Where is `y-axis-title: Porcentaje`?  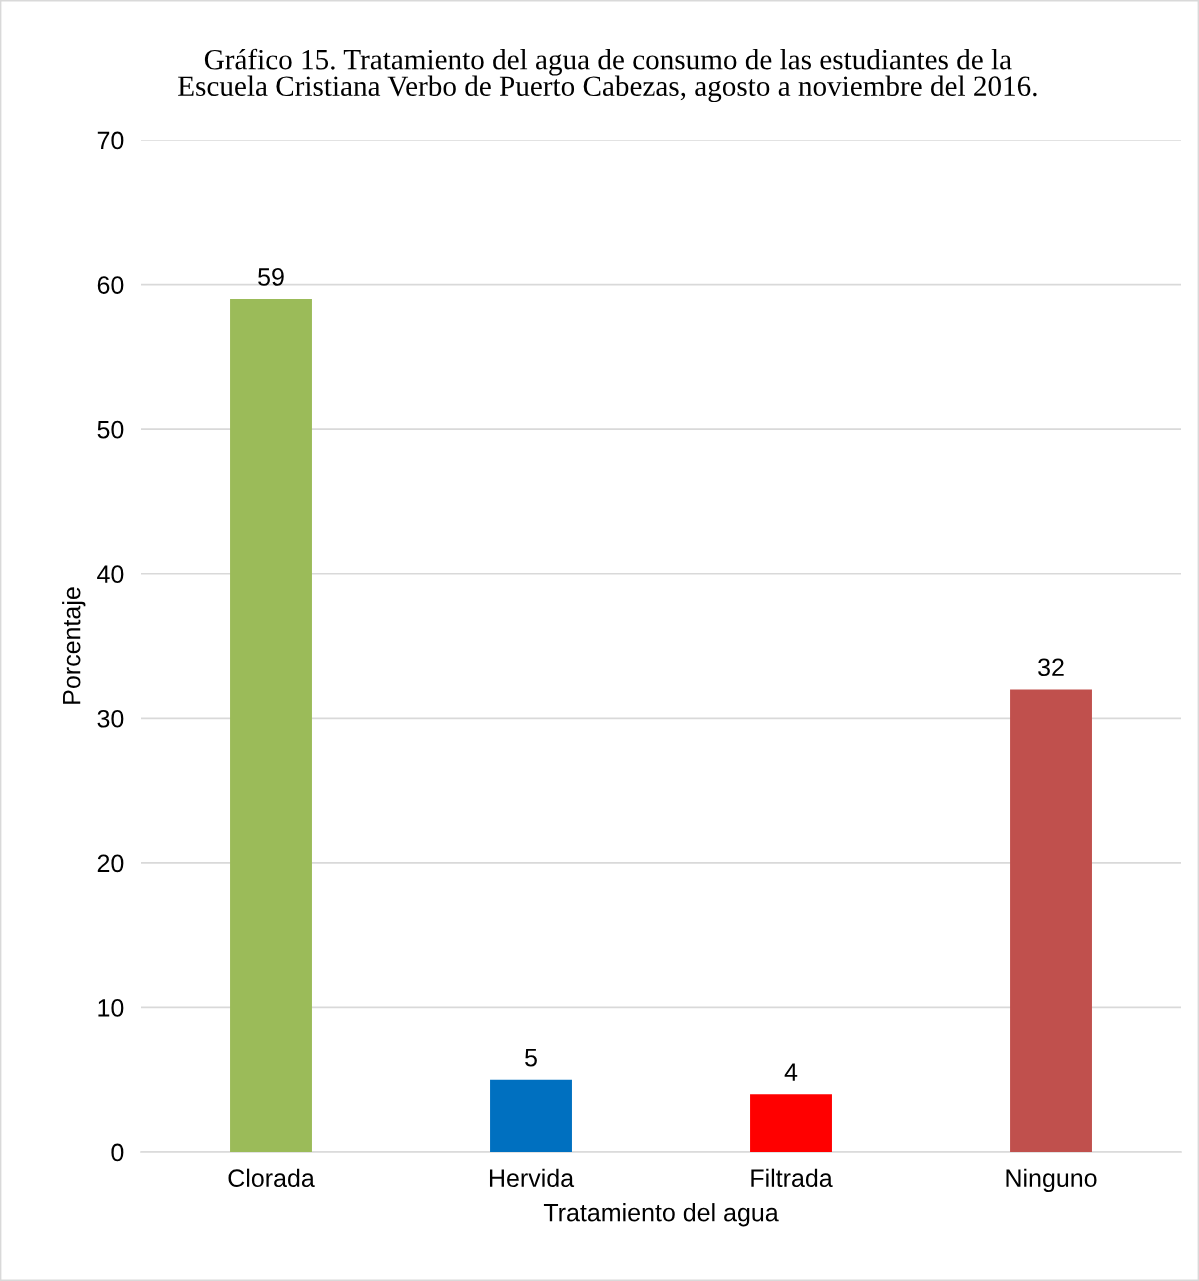 y-axis-title: Porcentaje is located at coordinates (74, 645).